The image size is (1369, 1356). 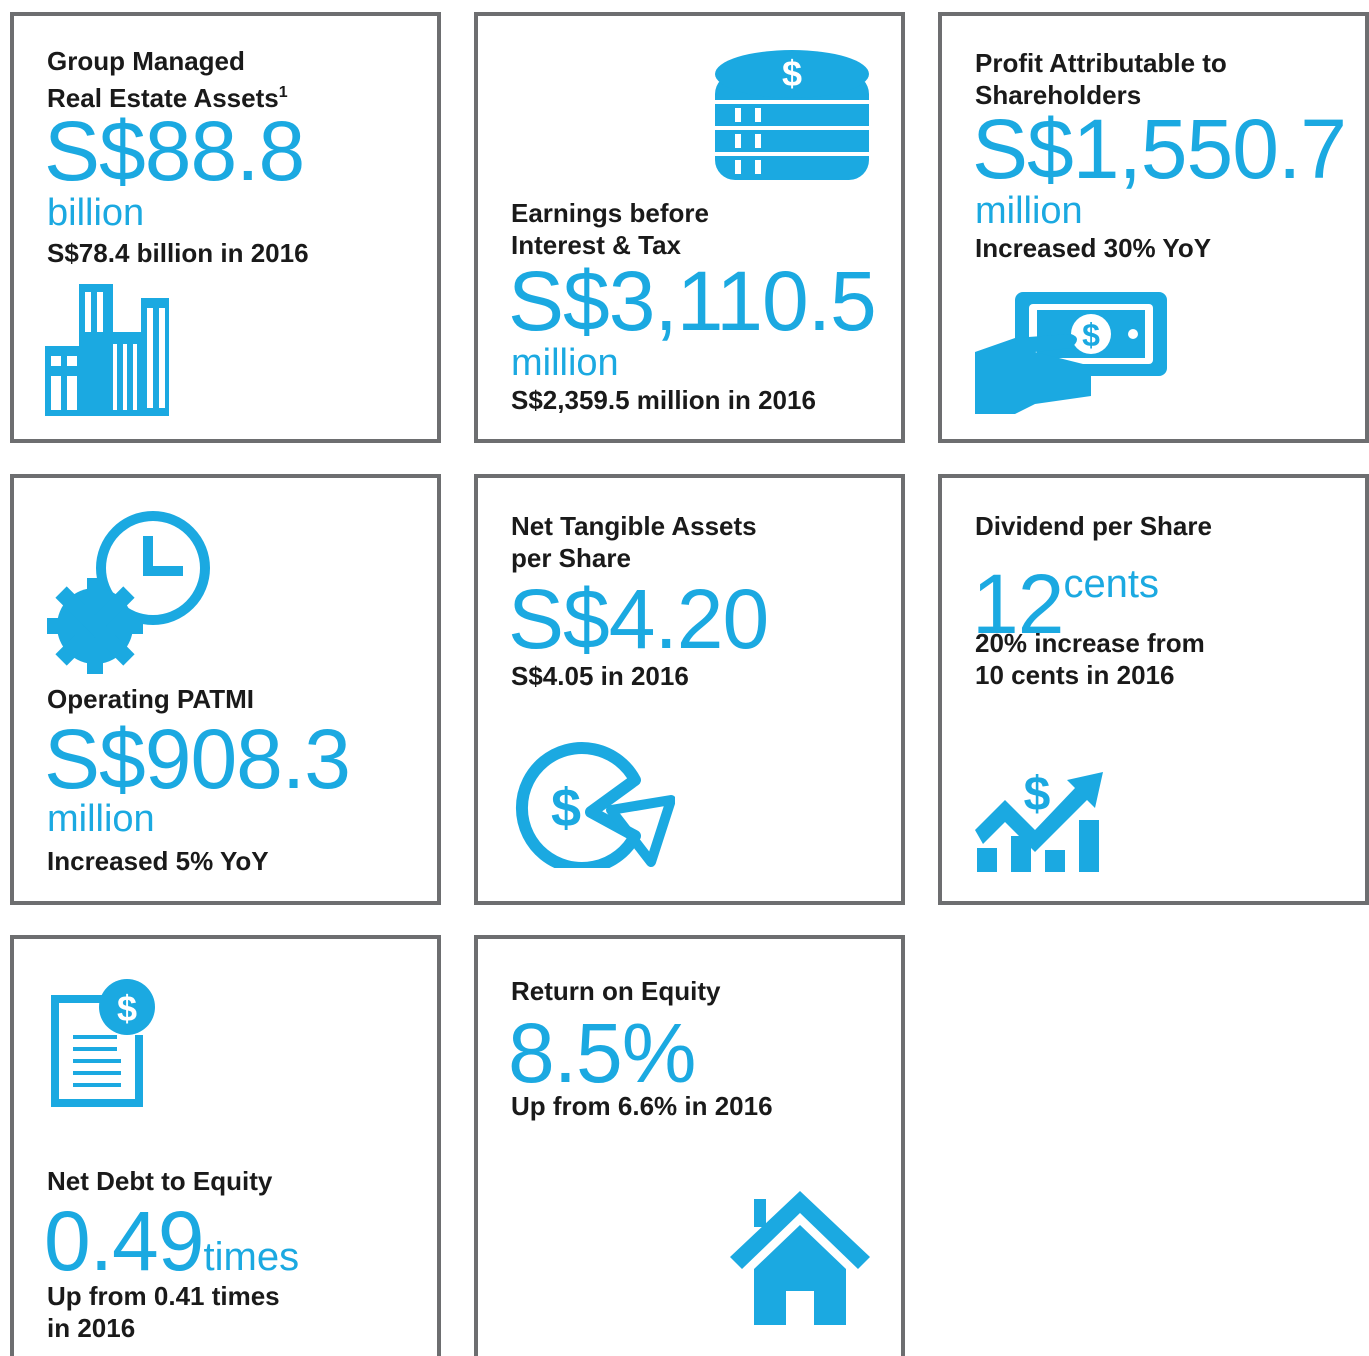 What do you see at coordinates (1101, 79) in the screenshot?
I see `card-title: Profit Attributable to Shareholders` at bounding box center [1101, 79].